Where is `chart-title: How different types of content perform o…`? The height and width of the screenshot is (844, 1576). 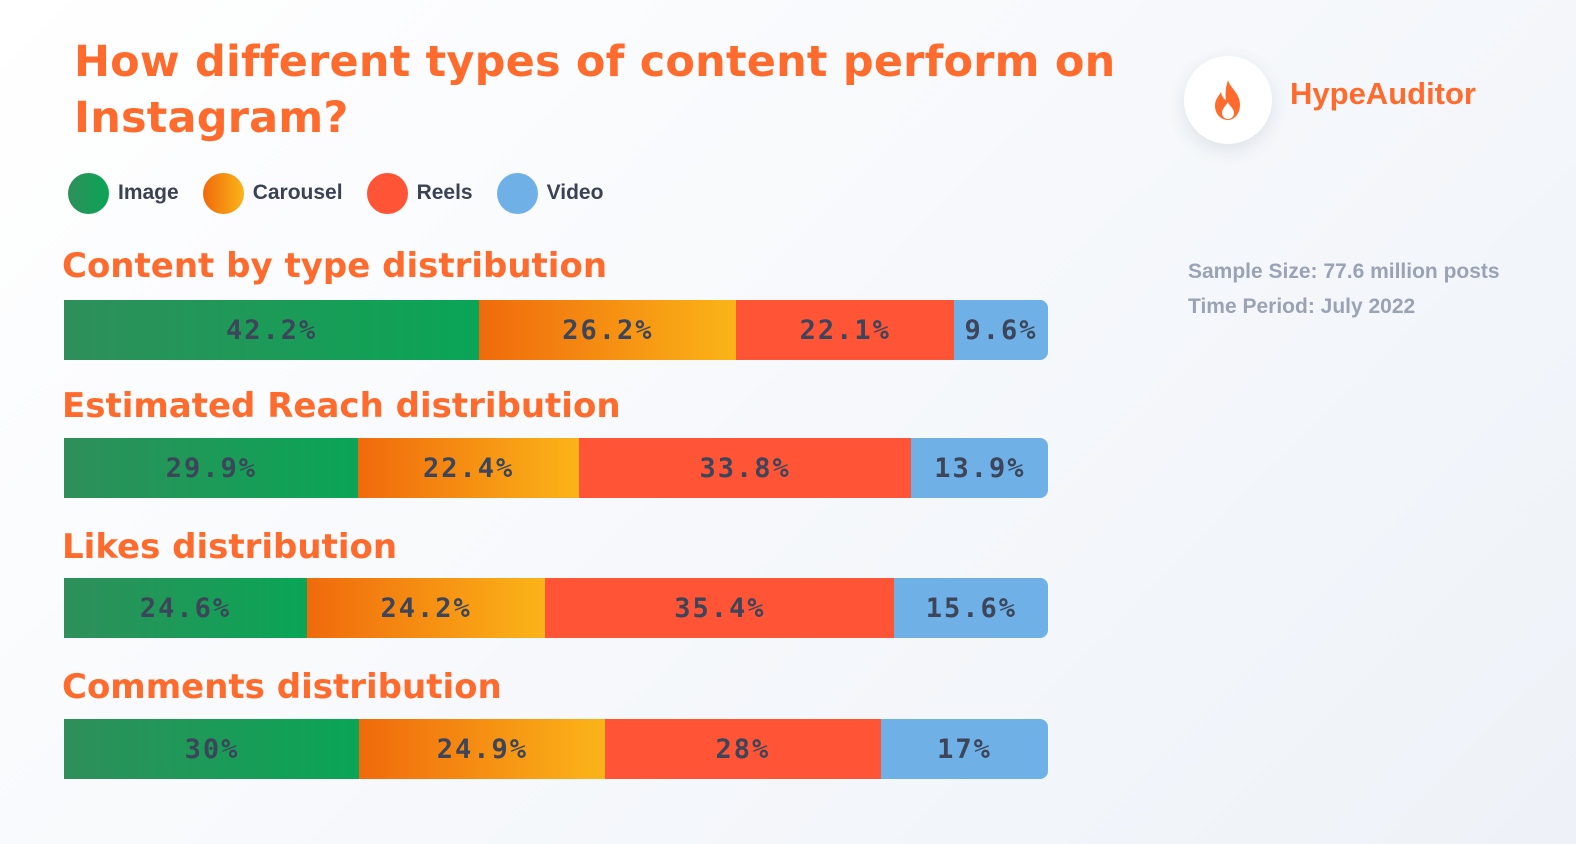
chart-title: How different types of content perform o… is located at coordinates (595, 90).